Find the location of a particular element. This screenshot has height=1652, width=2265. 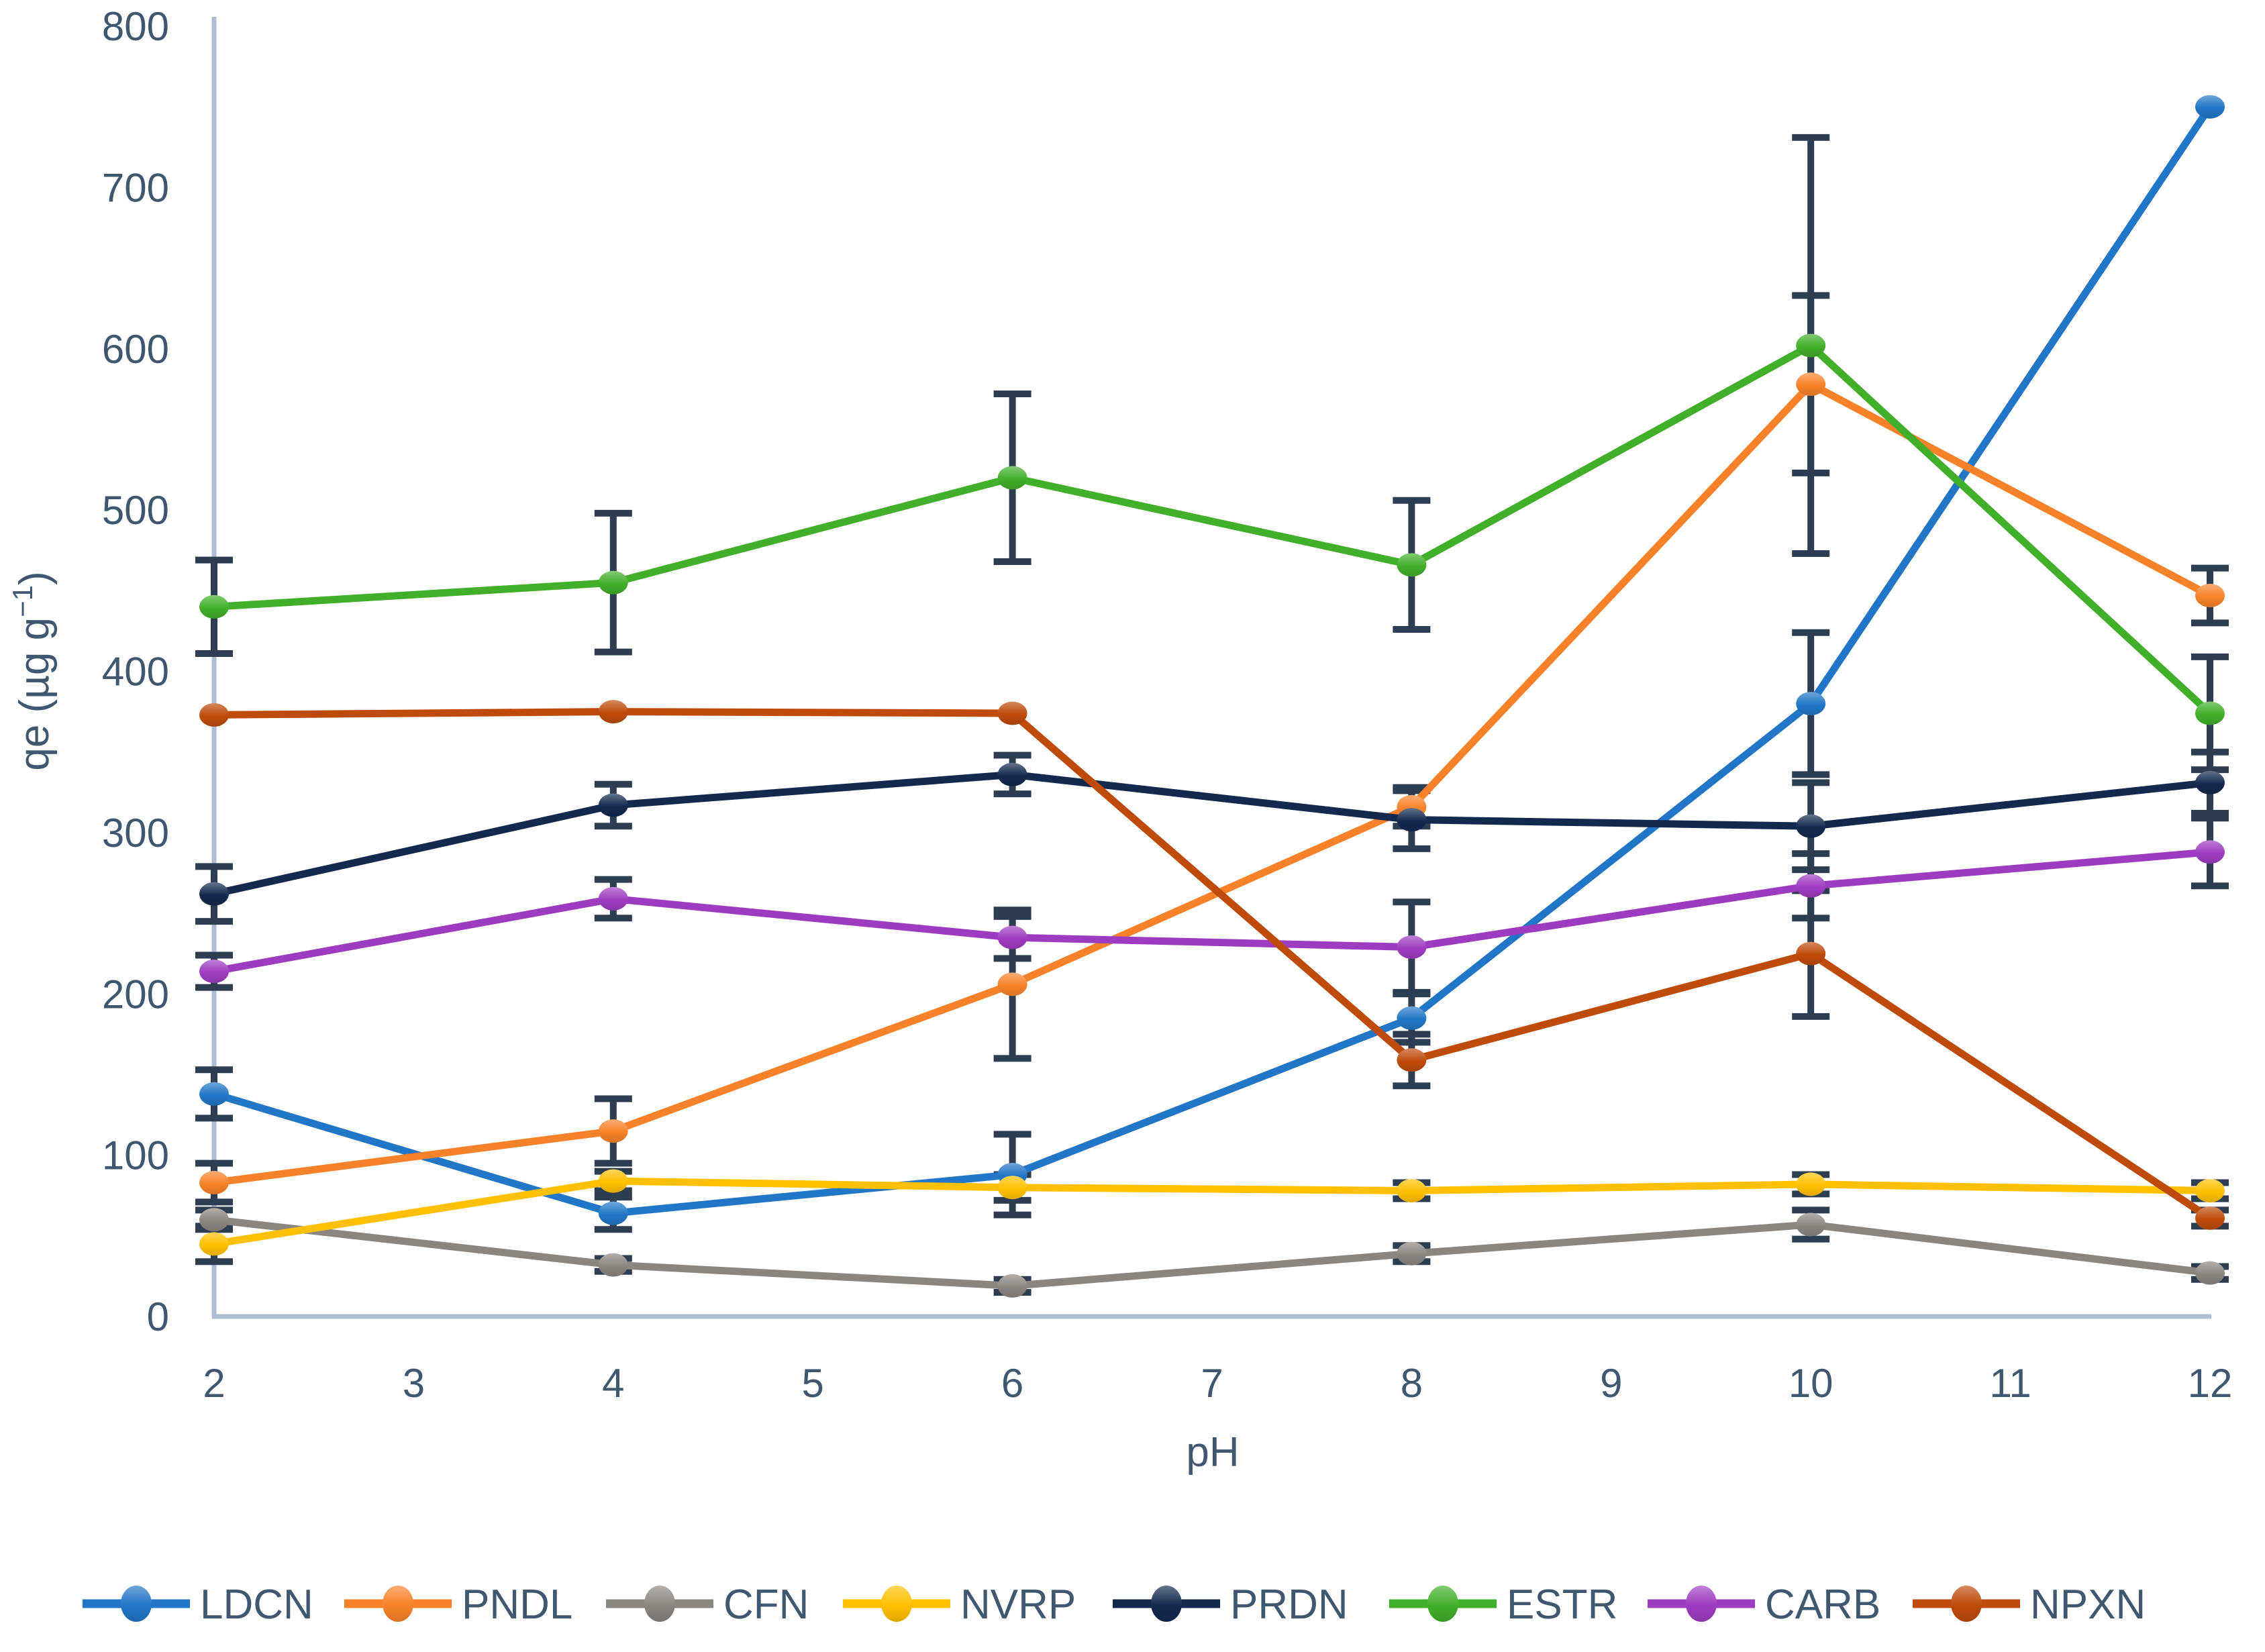

x-axis-tick-labels: 2 3 4 5 6 7 8 9 10 11 12 is located at coordinates (1217, 1383).